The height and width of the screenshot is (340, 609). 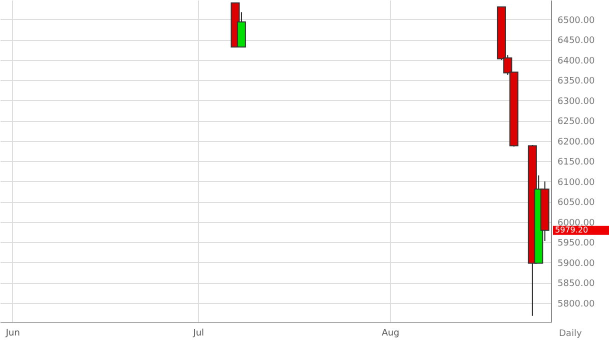 I want to click on y-tick-label: 6400.00, so click(x=576, y=61).